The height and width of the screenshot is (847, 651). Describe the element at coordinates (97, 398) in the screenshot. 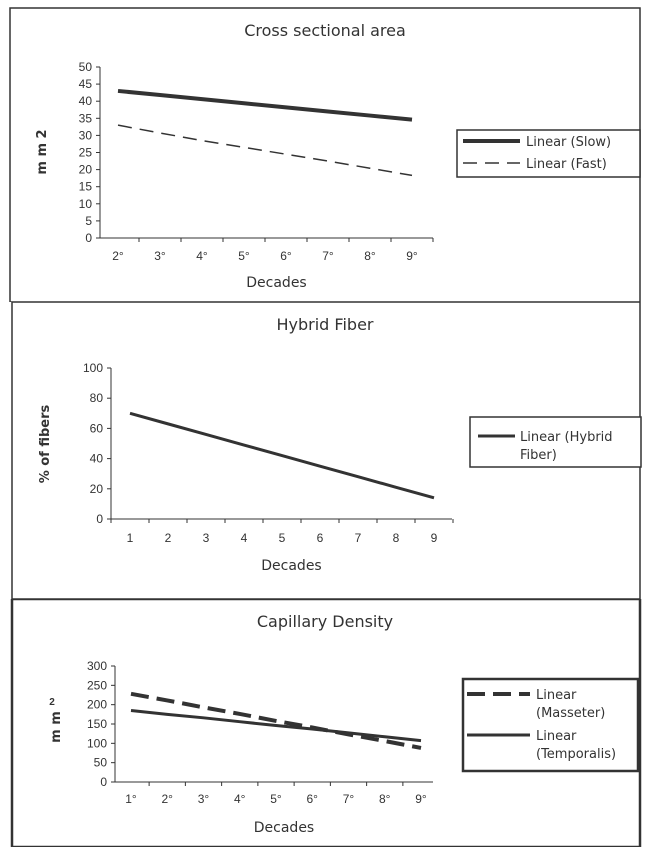

I see `y-tick-label: 80` at that location.